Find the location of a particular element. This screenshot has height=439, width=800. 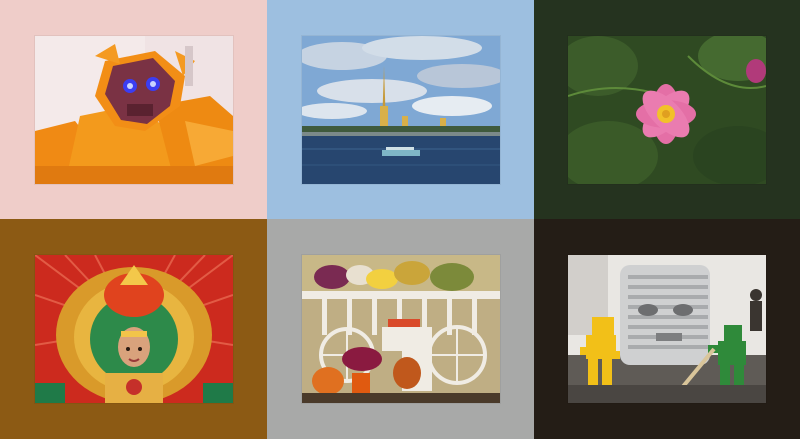

photo-costume is located at coordinates (133, 329).